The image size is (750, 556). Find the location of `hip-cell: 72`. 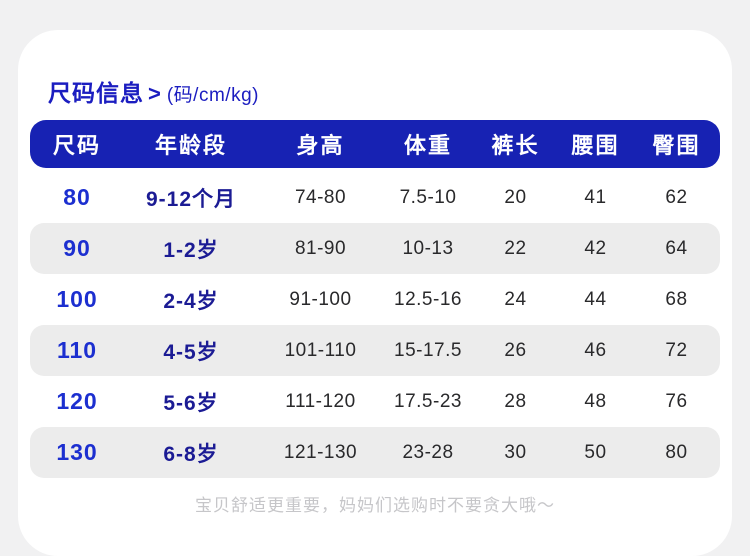

hip-cell: 72 is located at coordinates (676, 350).